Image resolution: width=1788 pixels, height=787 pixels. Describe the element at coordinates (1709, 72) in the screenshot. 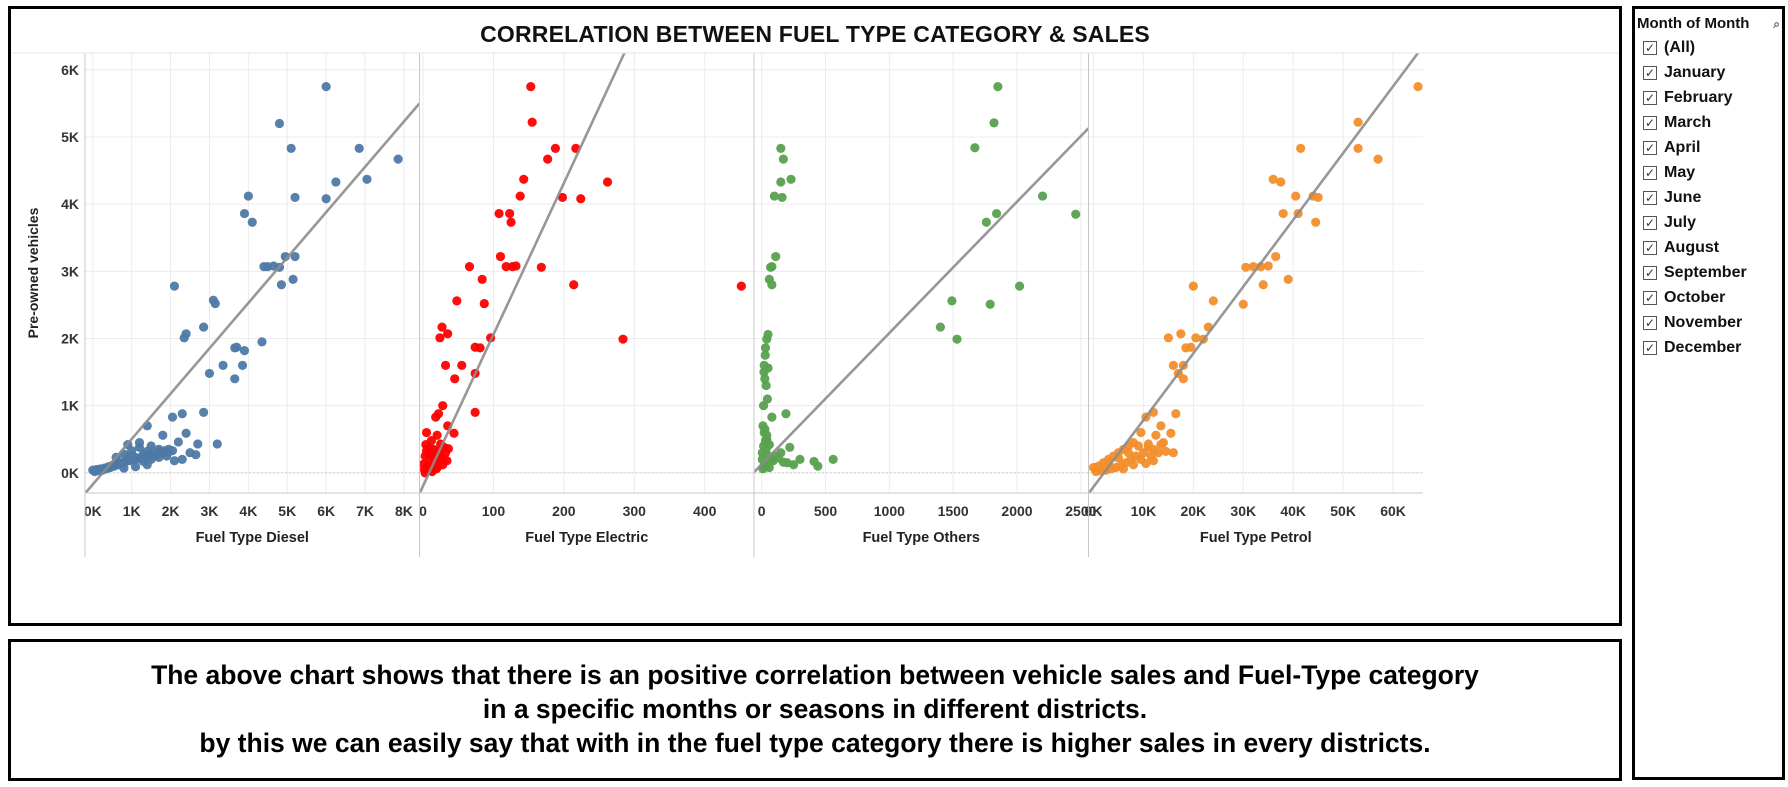

I see `filter-item: ✓ January` at that location.